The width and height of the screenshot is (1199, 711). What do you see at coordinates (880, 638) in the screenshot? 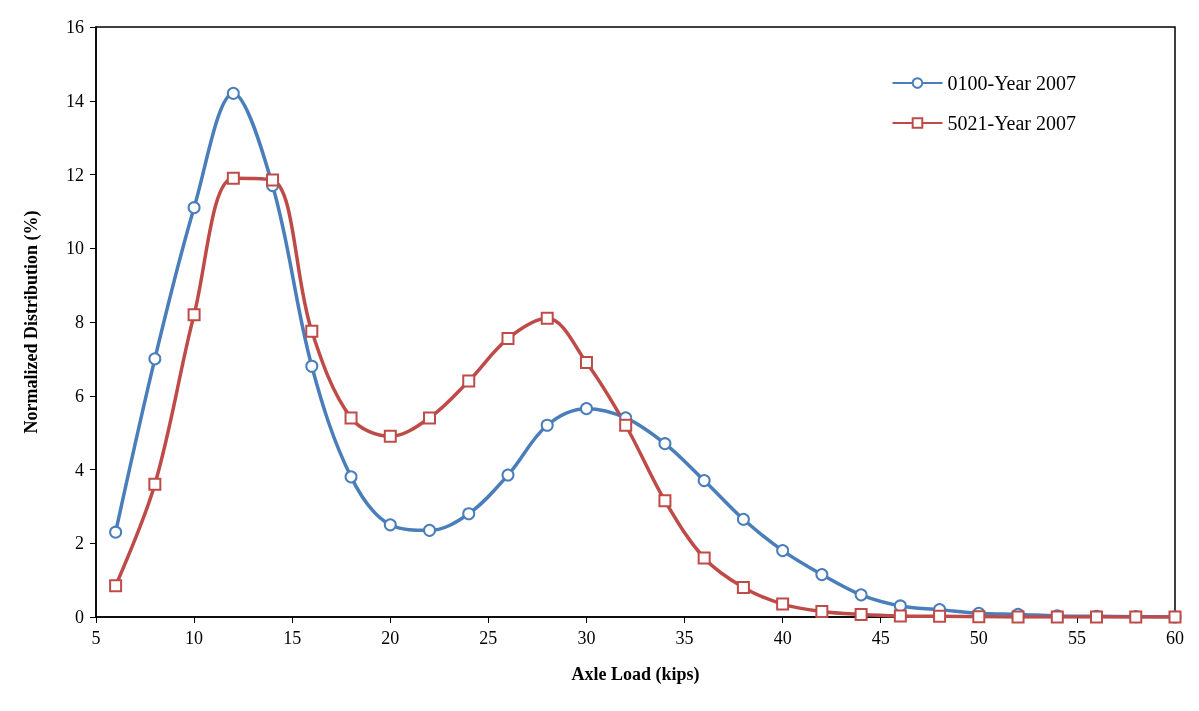
I see `x-tick-label: 45` at bounding box center [880, 638].